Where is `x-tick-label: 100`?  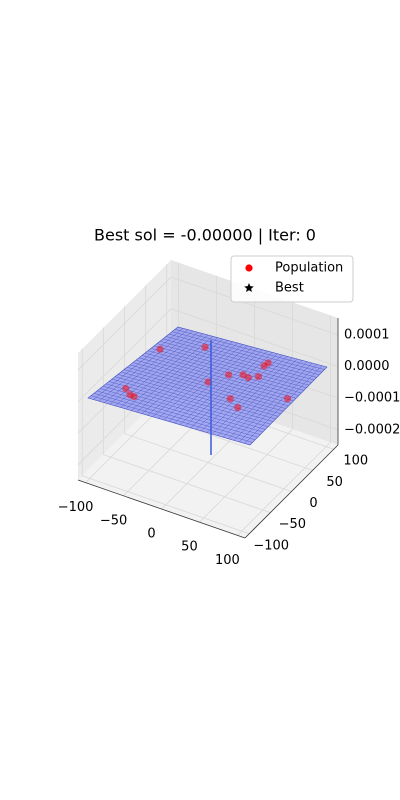 x-tick-label: 100 is located at coordinates (227, 560).